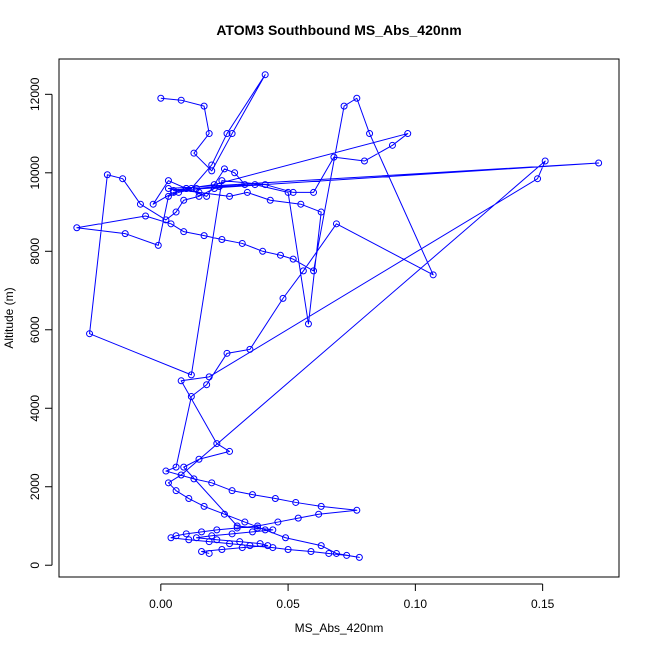 This screenshot has height=655, width=650. What do you see at coordinates (339, 628) in the screenshot?
I see `x-axis-label: MS_Abs_420nm` at bounding box center [339, 628].